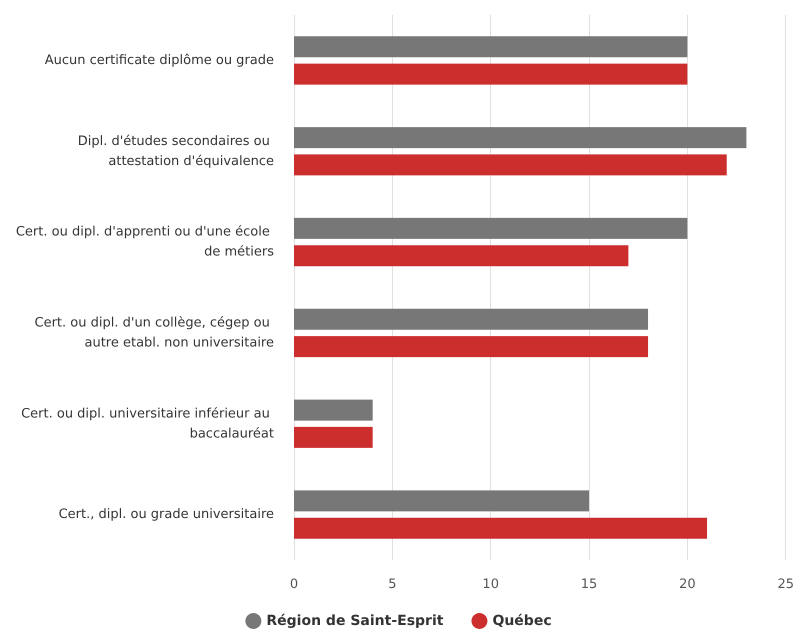 This screenshot has height=634, width=797. Describe the element at coordinates (154, 332) in the screenshot. I see `y-tick-label: Cert. ou dipl. d'un collège, cégep ou autre etabl. non universitaire` at that location.